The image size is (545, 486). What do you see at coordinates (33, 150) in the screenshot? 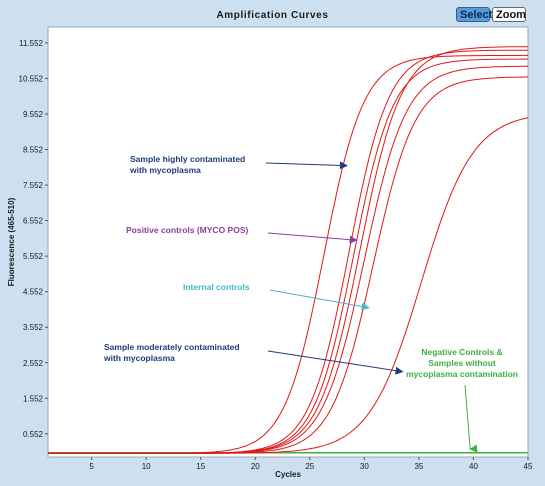
I see `y-tick-label: 8.552` at bounding box center [33, 150].